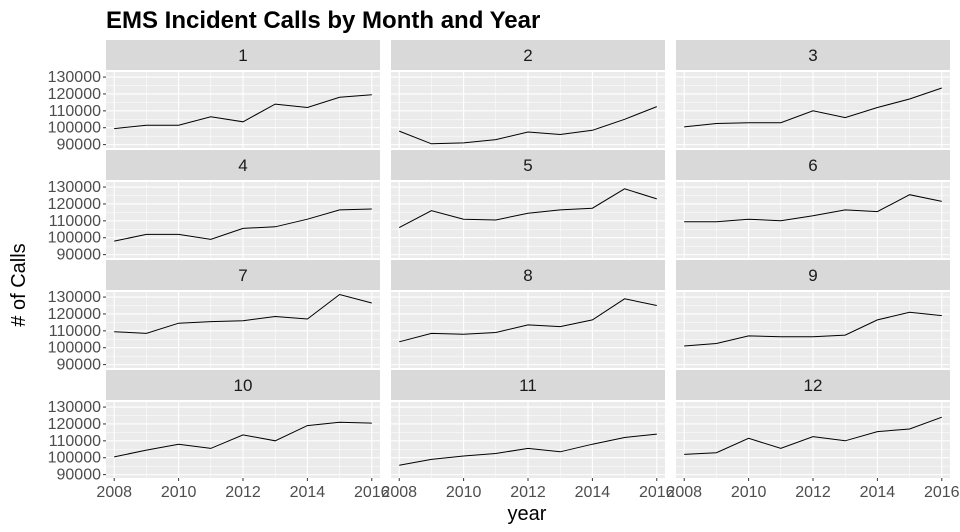  I want to click on facet-panel-11: 11 2008 2010 2012 2014 2016, so click(528, 435).